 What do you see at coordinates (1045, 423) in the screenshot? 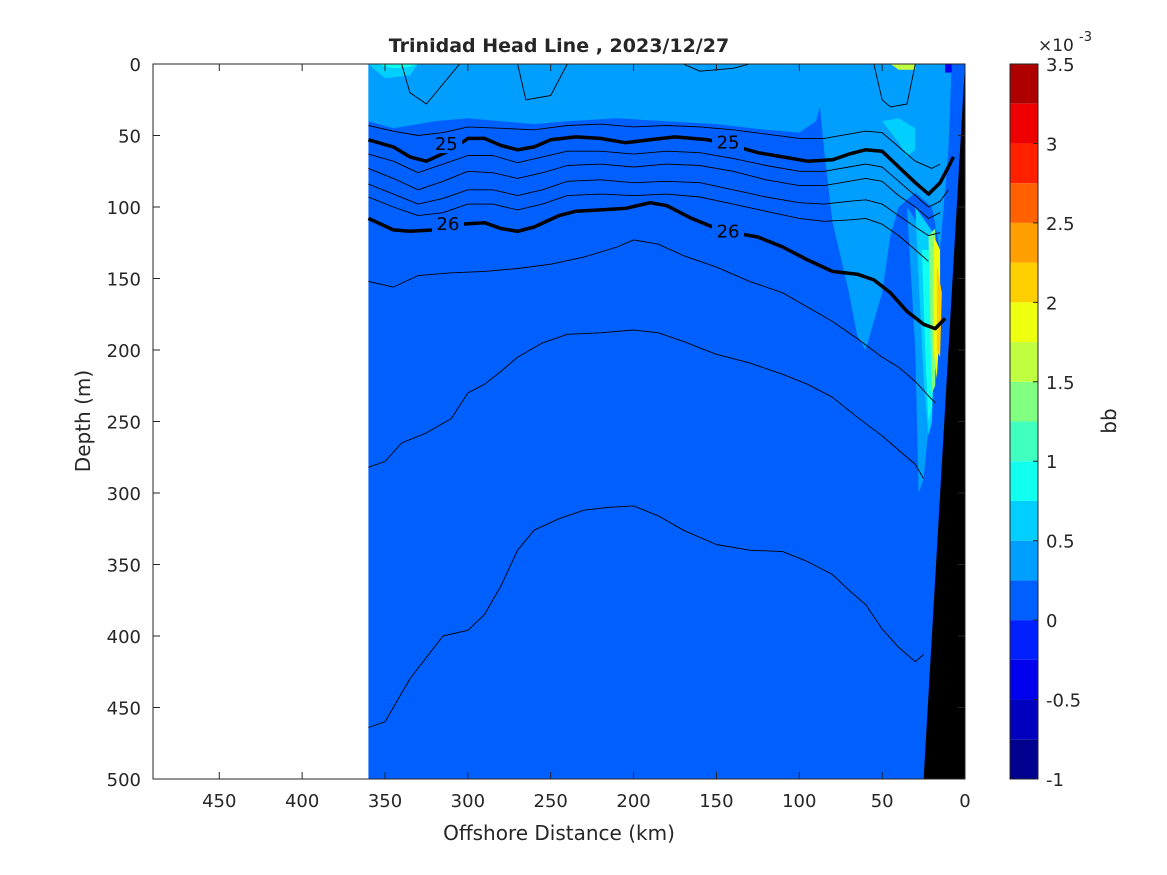
I see `colorbar: 3.5 3 2.5 2 1.5 1 0.5 0 -0.5 -1` at bounding box center [1045, 423].